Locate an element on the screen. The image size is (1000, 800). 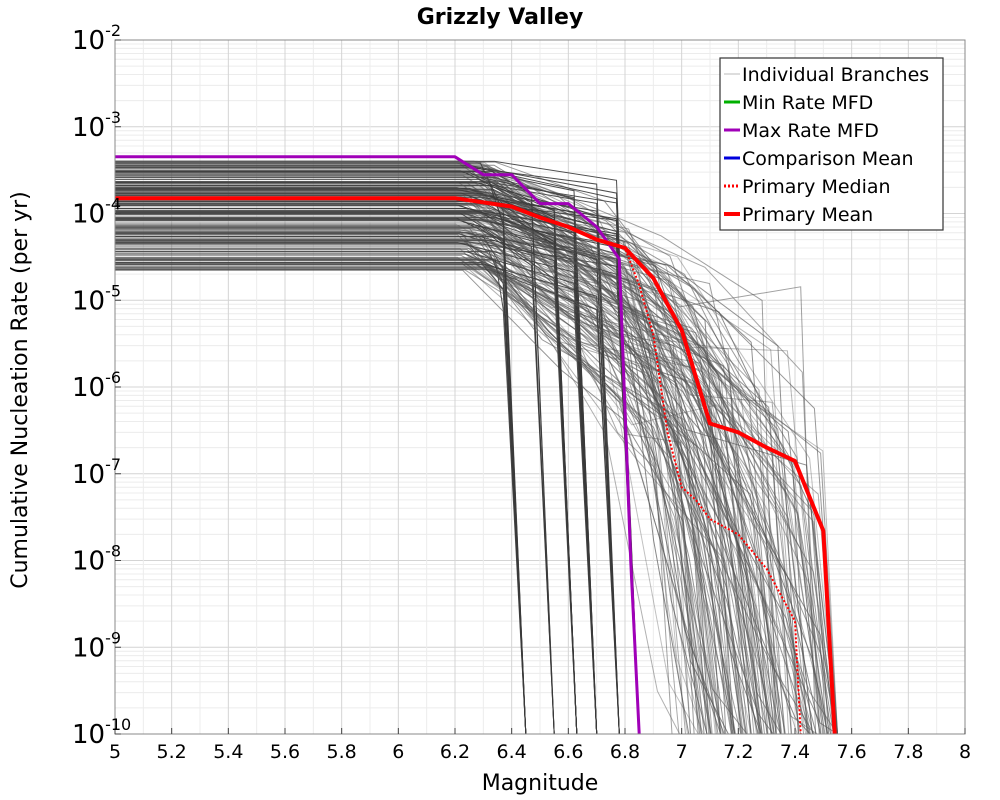
x-tick-label: 5 is located at coordinates (115, 752).